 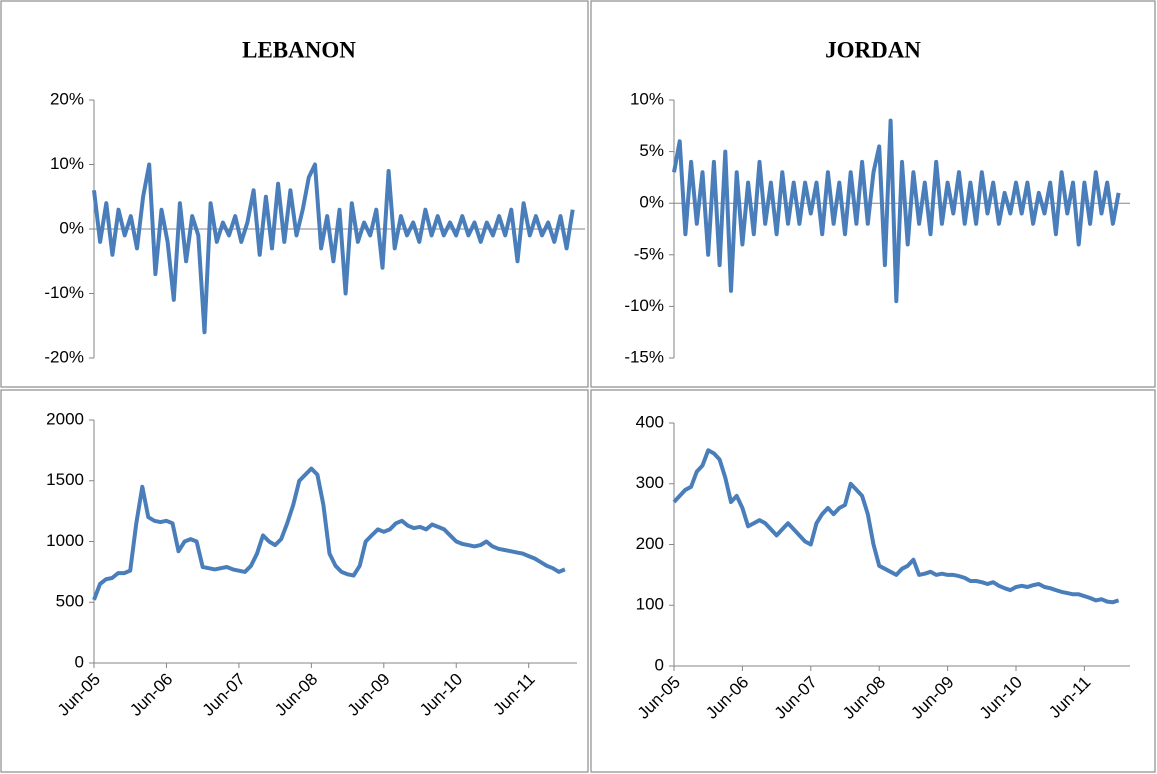 What do you see at coordinates (650, 482) in the screenshot?
I see `y-tick-label: 300` at bounding box center [650, 482].